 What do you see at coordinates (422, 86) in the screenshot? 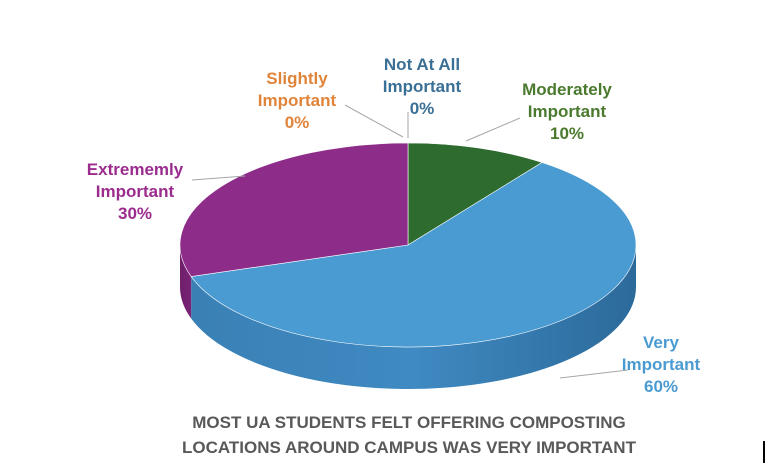
I see `slice-label-0: Not At All Important 0%` at bounding box center [422, 86].